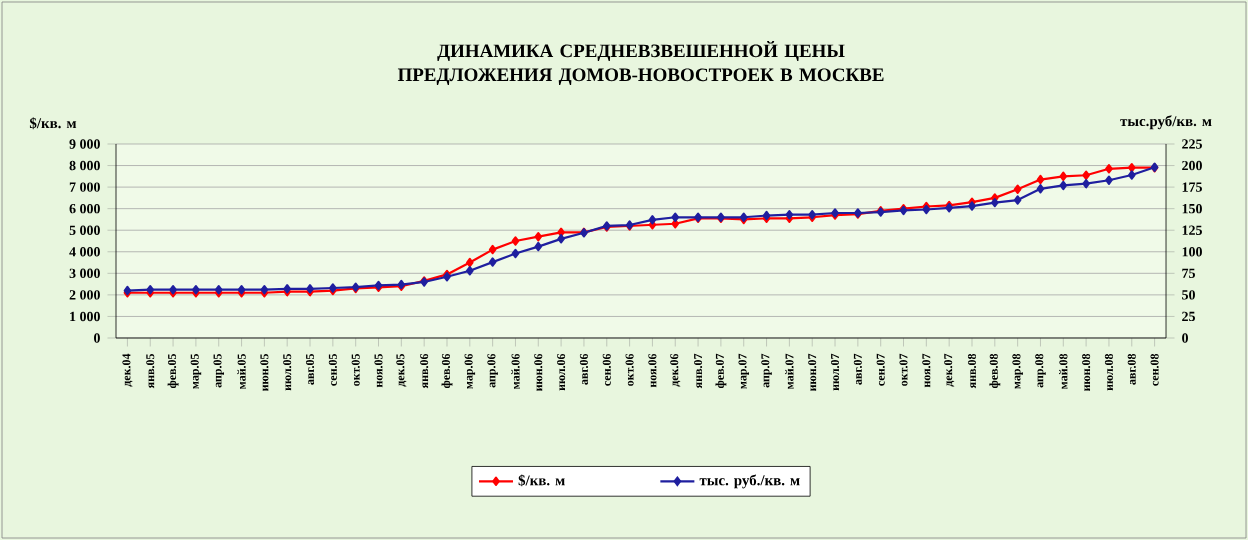  I want to click on chart-title: ДИНАМИКА СРЕДНЕВЗВЕШЕННОЙ ЦЕНЫ ПРЕДЛОЖЕНИЯ ДОМОВ-НОВОСТРОЕК В МОСКВЕ, so click(640, 62).